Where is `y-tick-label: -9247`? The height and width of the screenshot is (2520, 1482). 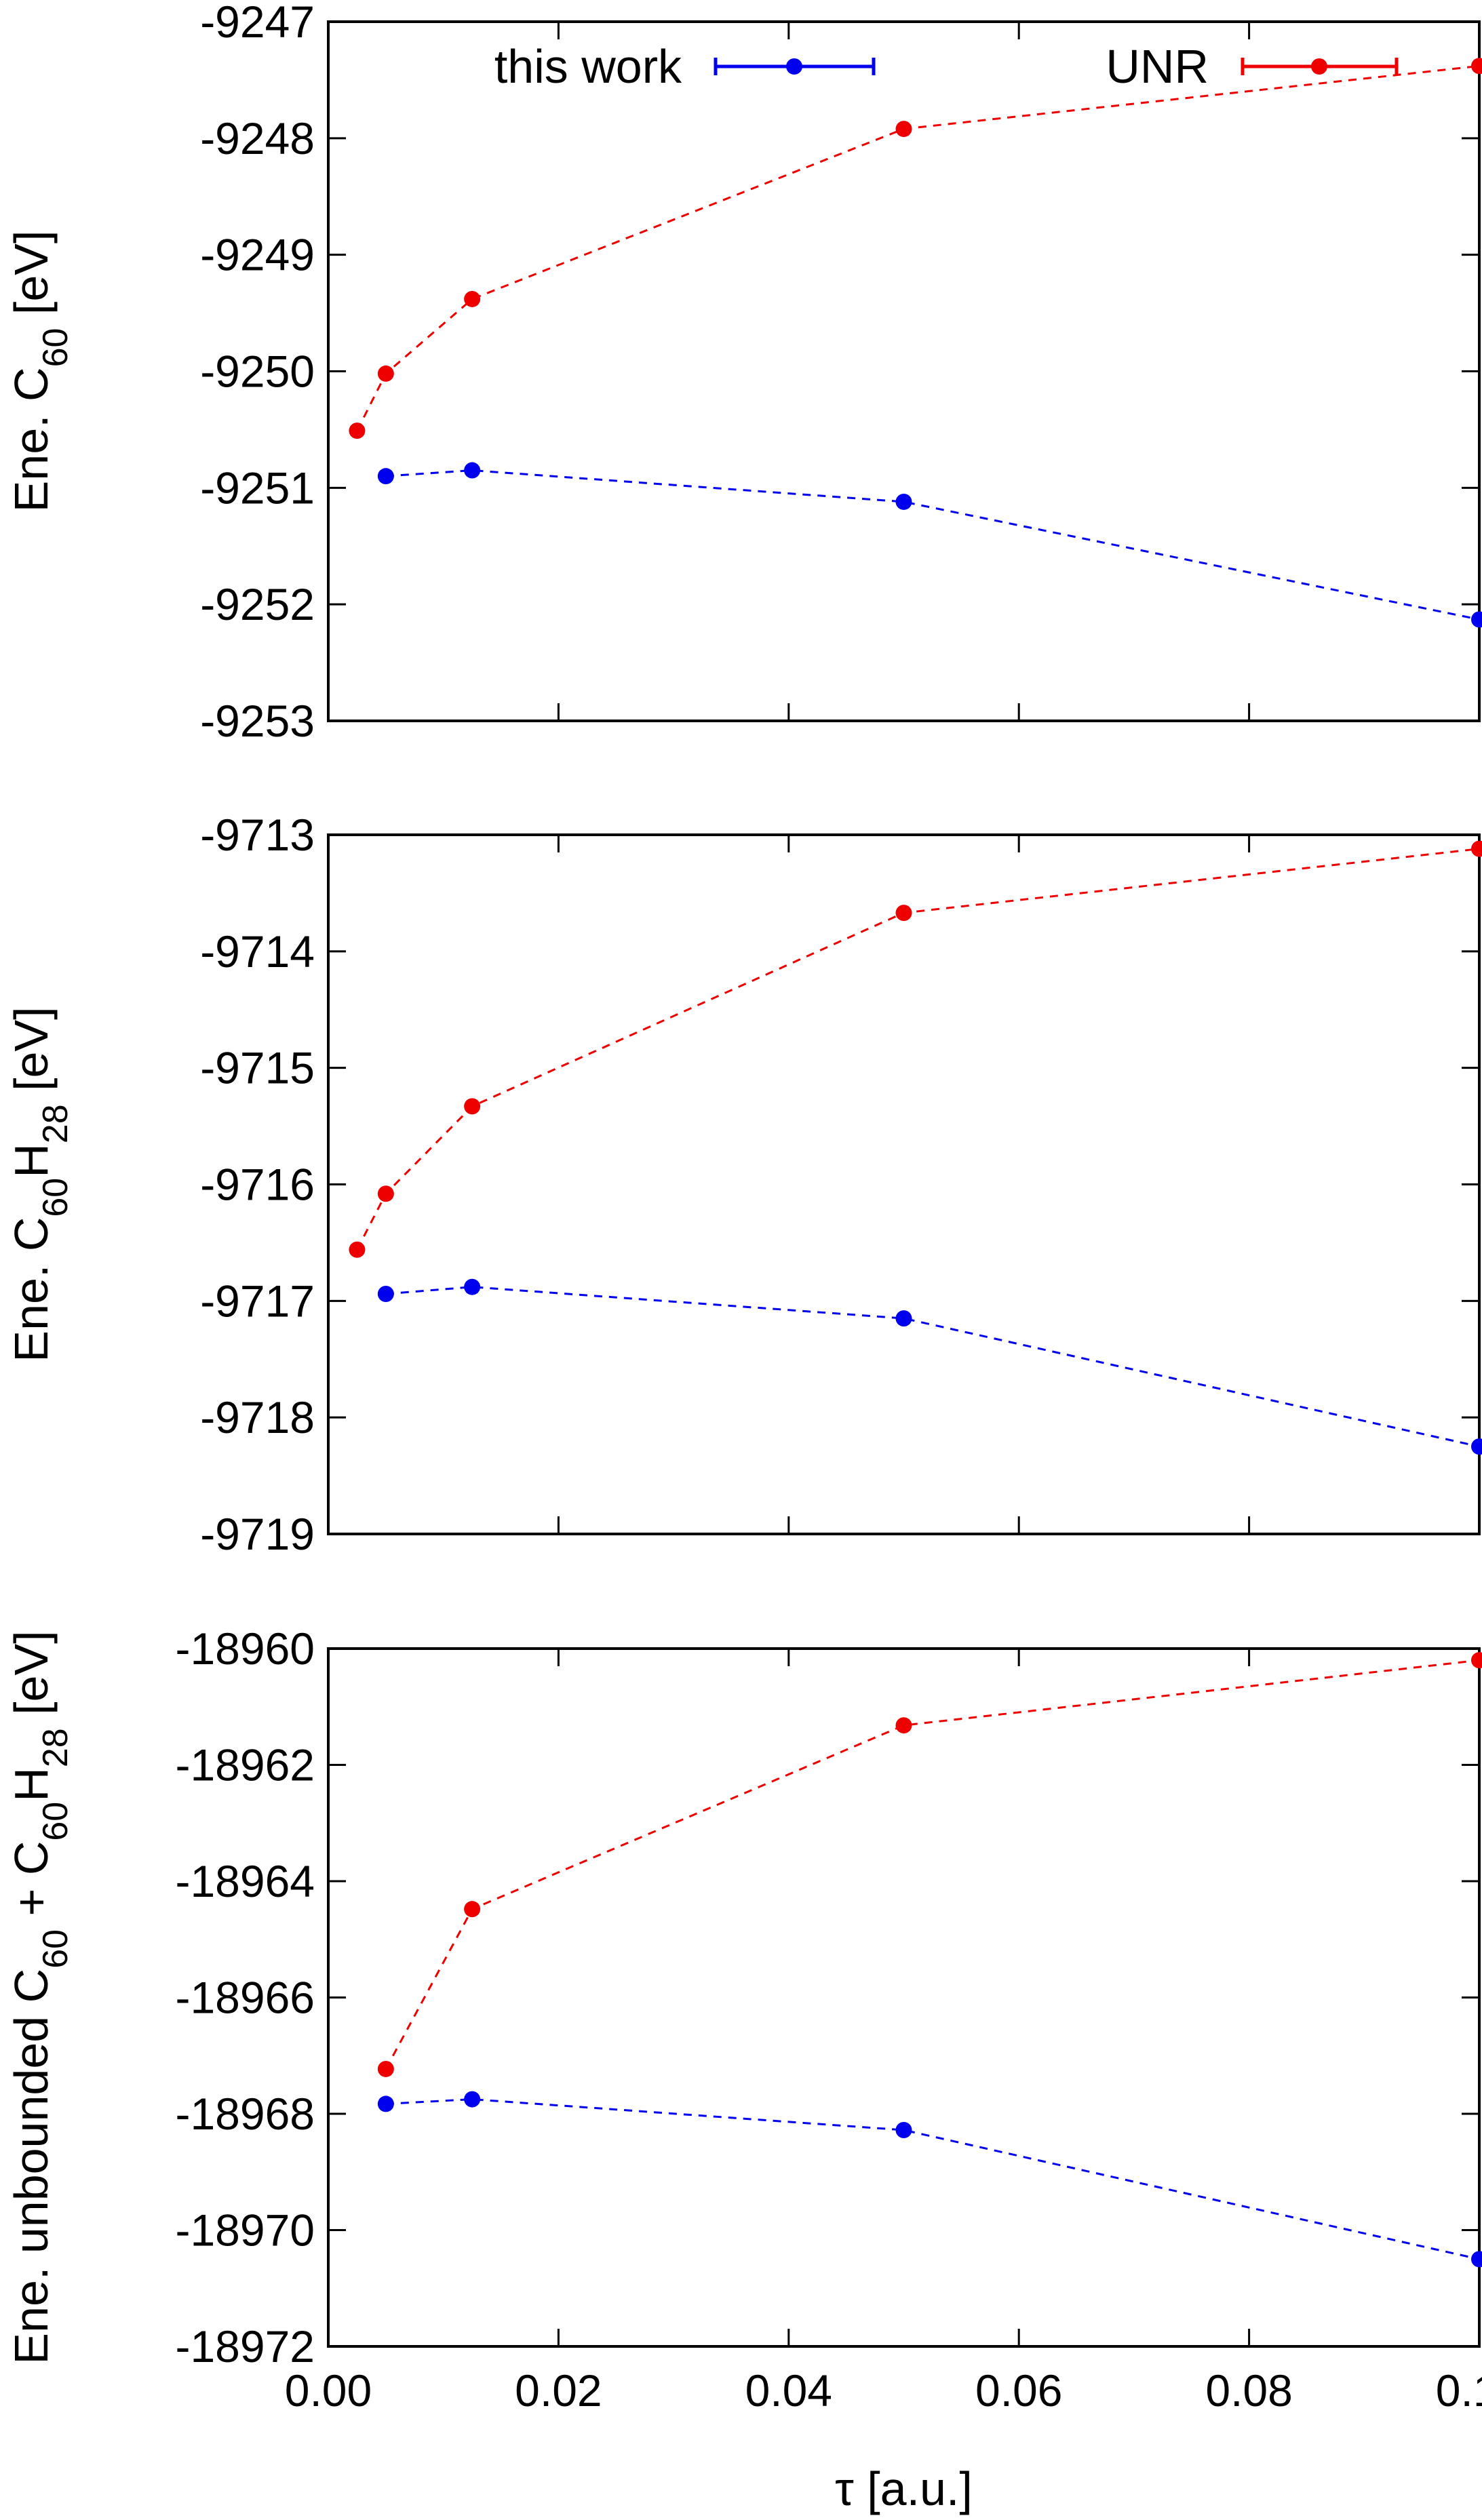
y-tick-label: -9247 is located at coordinates (257, 23).